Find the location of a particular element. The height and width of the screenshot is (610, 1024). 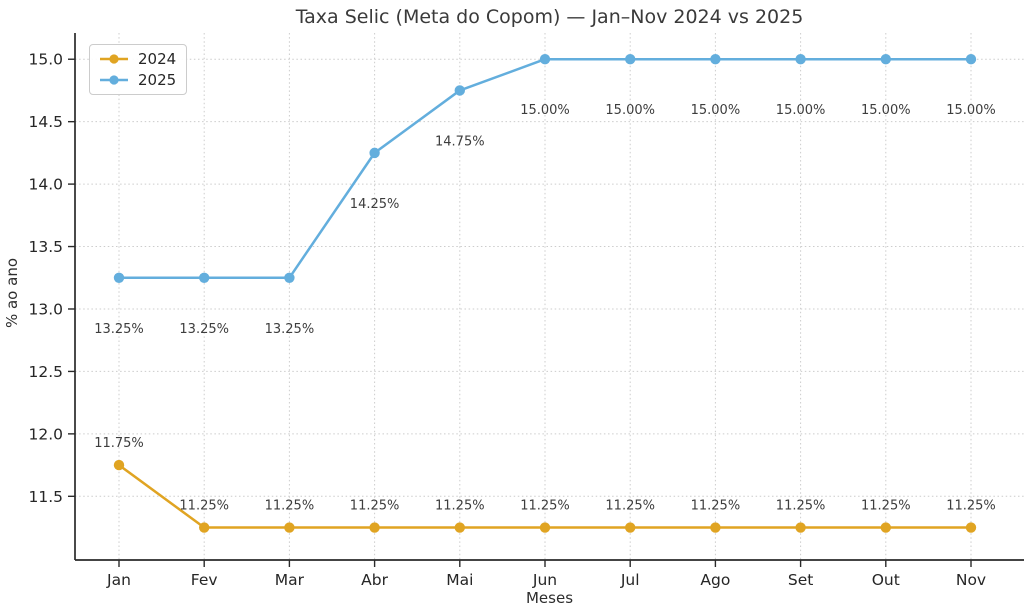

x-tick-label: Jan is located at coordinates (118, 580).